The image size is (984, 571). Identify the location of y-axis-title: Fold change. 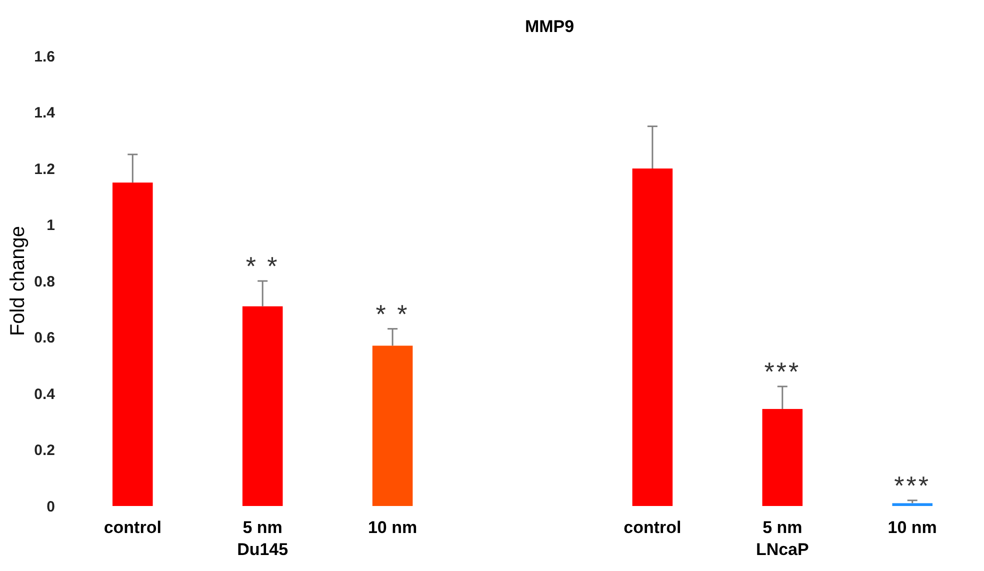
(18, 281).